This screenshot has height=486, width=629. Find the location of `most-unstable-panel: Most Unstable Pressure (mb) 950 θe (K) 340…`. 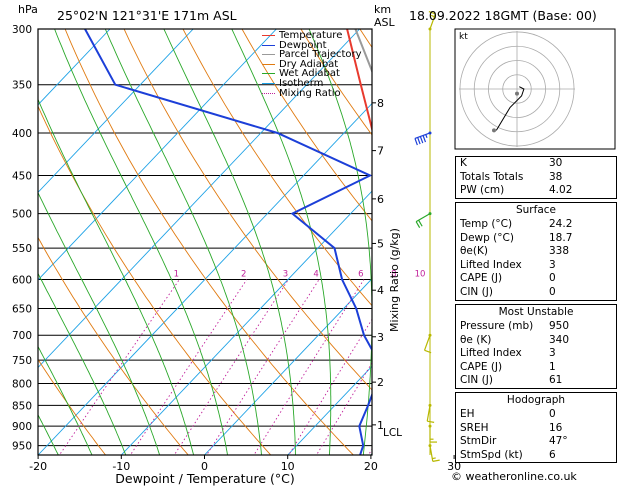

most-unstable-panel: Most Unstable Pressure (mb) 950 θe (K) 340… is located at coordinates (536, 346).